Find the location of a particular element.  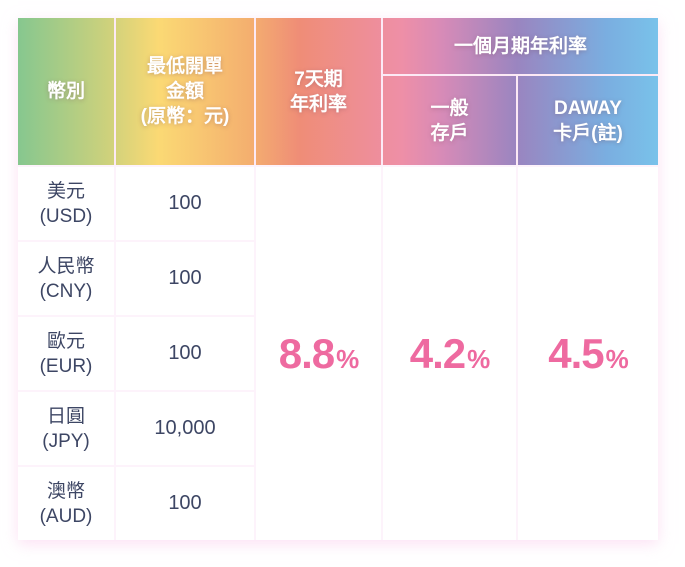

currency-code: (AUD) is located at coordinates (66, 516).